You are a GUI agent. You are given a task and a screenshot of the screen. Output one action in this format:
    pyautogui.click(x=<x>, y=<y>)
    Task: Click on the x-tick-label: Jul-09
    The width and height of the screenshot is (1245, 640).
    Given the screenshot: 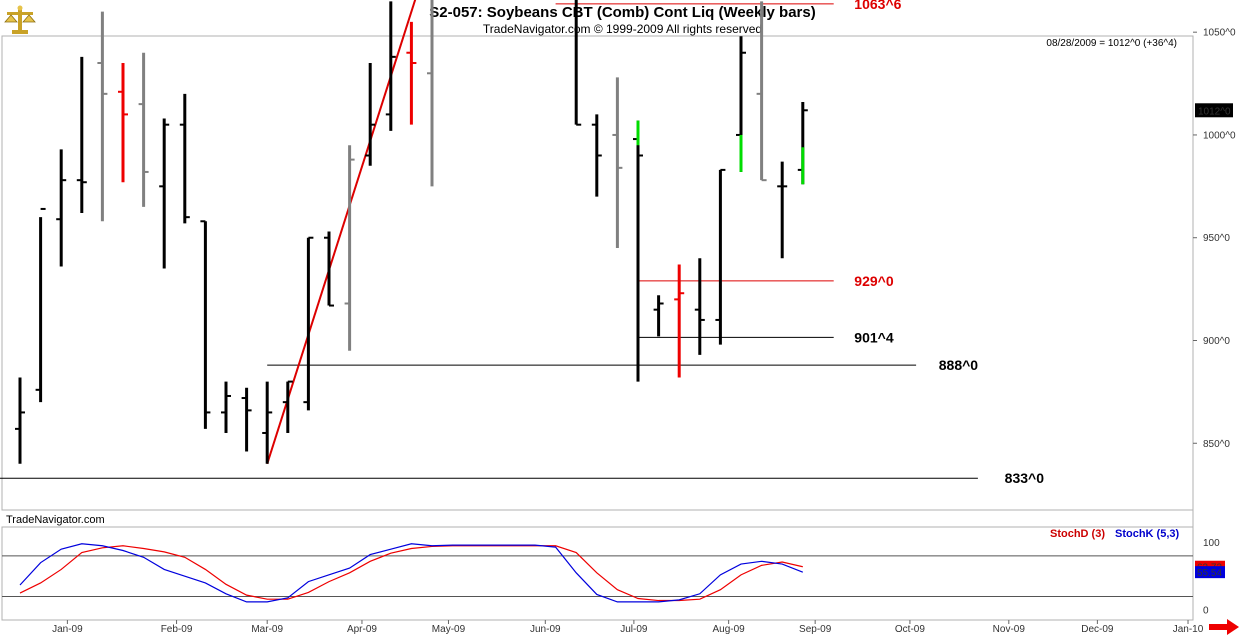 What is the action you would take?
    pyautogui.click(x=634, y=629)
    